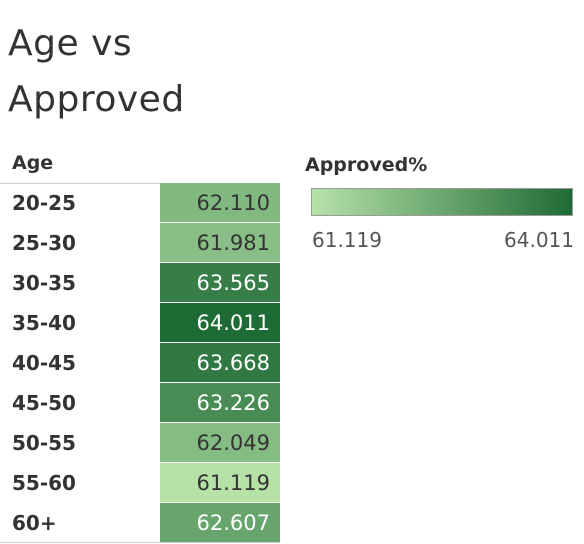 Image resolution: width=584 pixels, height=544 pixels. I want to click on heatmap-cell: 62.110, so click(220, 203).